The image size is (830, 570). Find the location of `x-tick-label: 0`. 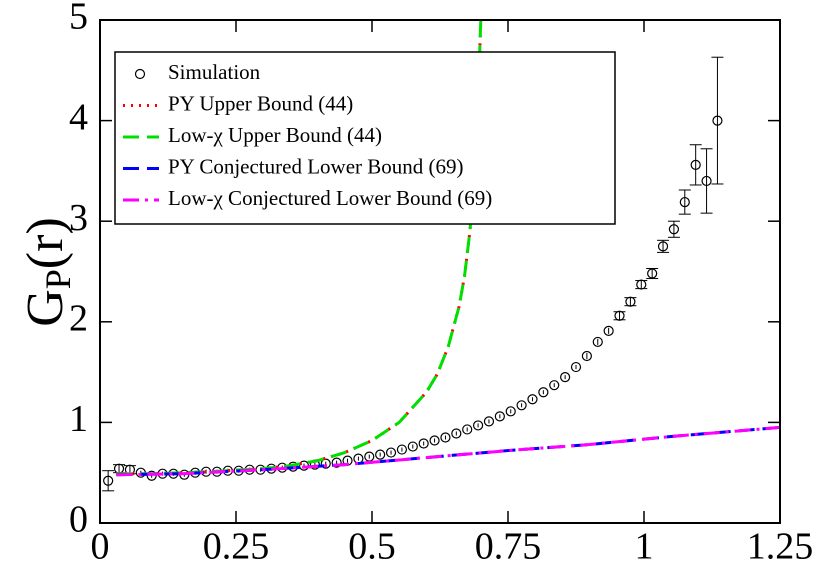

x-tick-label: 0 is located at coordinates (100, 547).